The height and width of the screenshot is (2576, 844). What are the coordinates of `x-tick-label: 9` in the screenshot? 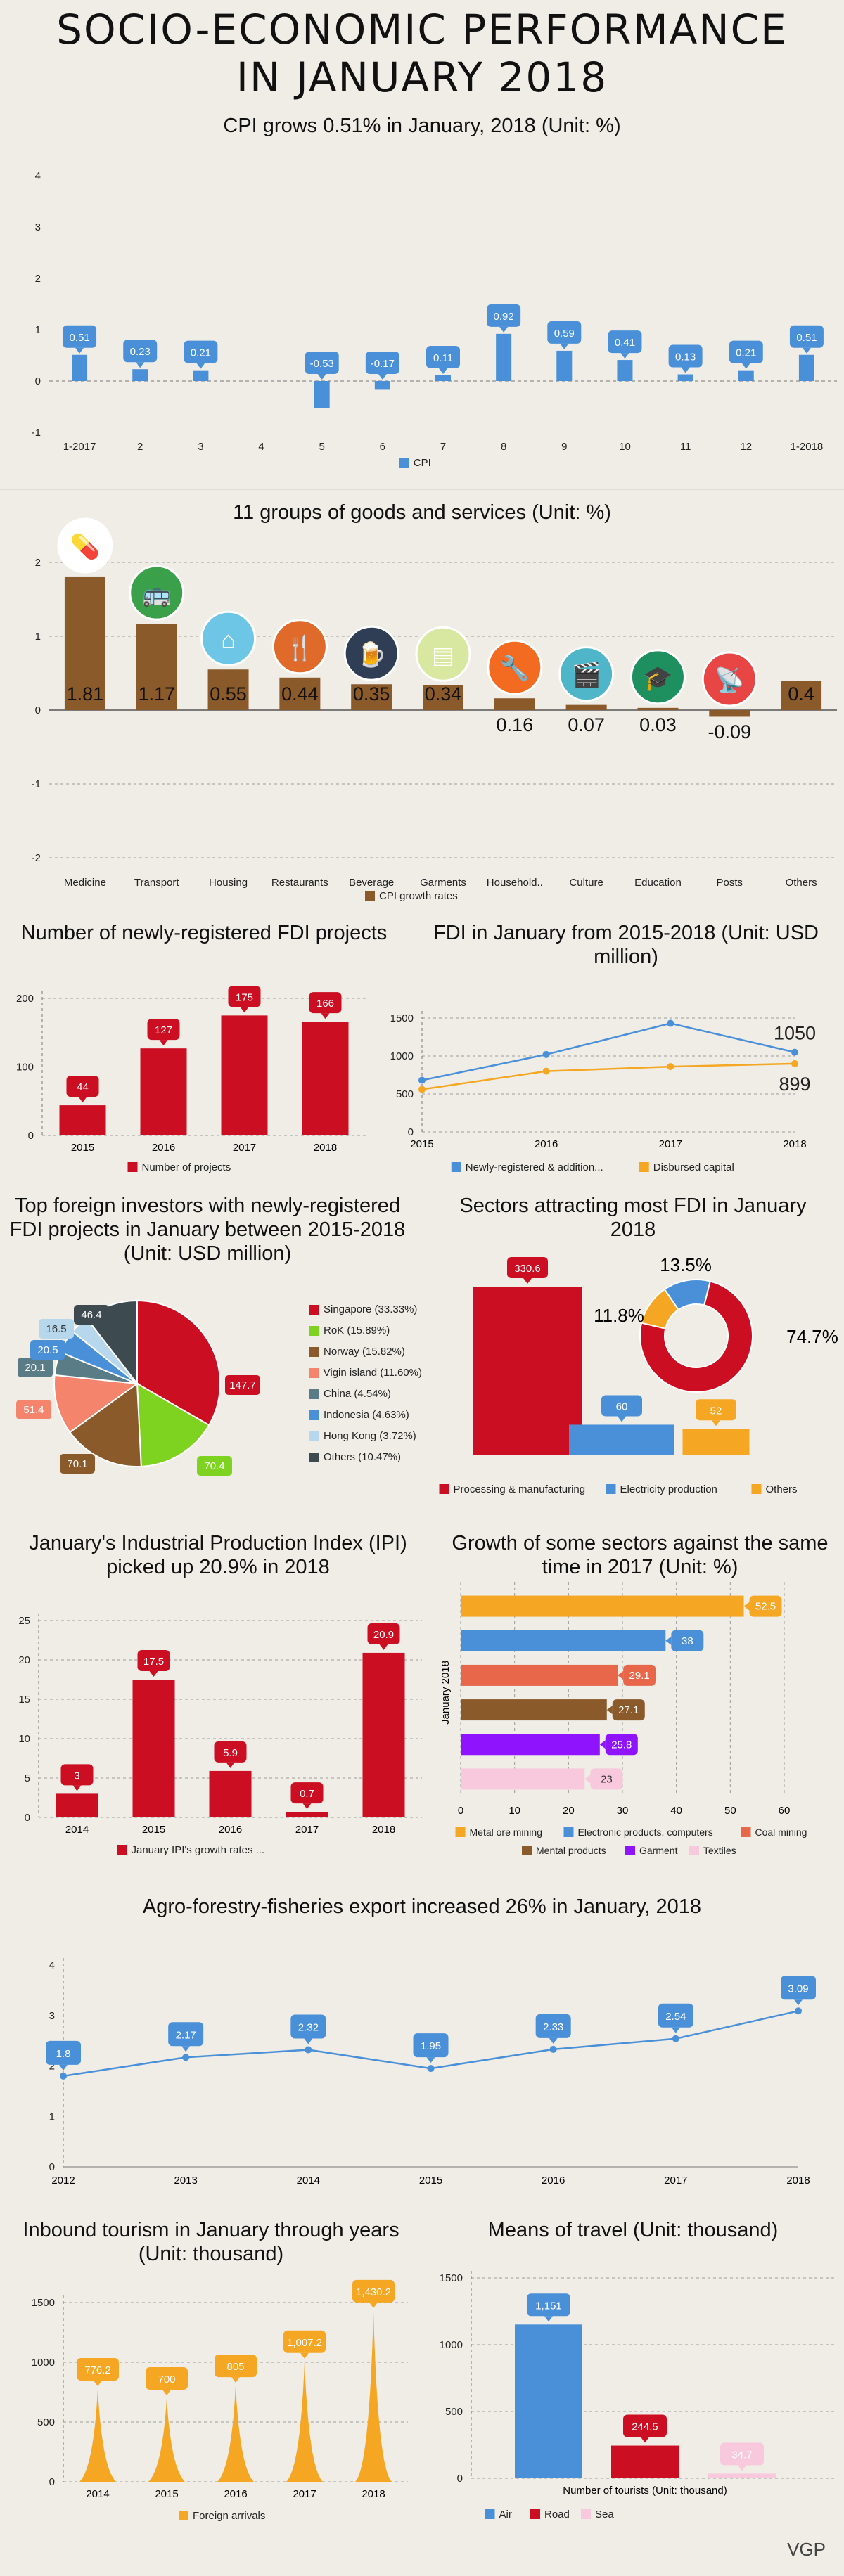 It's located at (564, 447).